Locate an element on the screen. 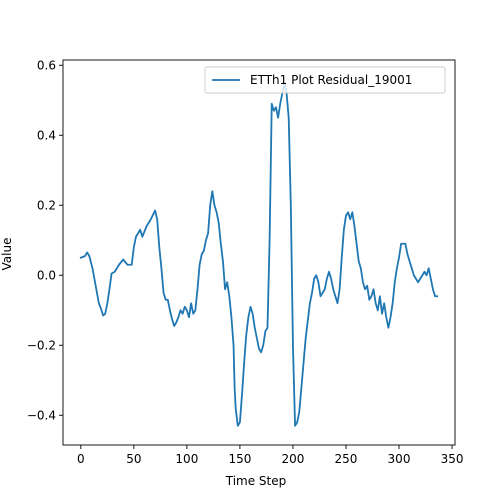 This screenshot has height=500, width=500. x-tick-label: 0 is located at coordinates (81, 459).